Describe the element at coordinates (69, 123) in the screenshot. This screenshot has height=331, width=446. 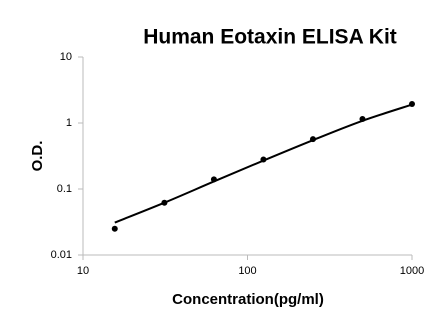
I see `y-tick-label: 1` at that location.